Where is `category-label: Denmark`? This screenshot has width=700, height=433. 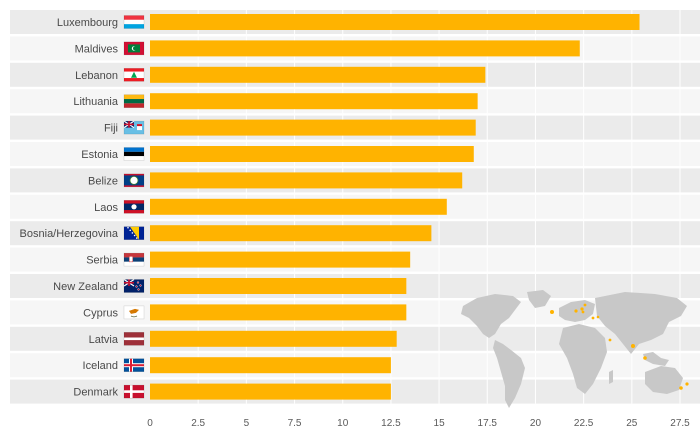 category-label: Denmark is located at coordinates (95, 393).